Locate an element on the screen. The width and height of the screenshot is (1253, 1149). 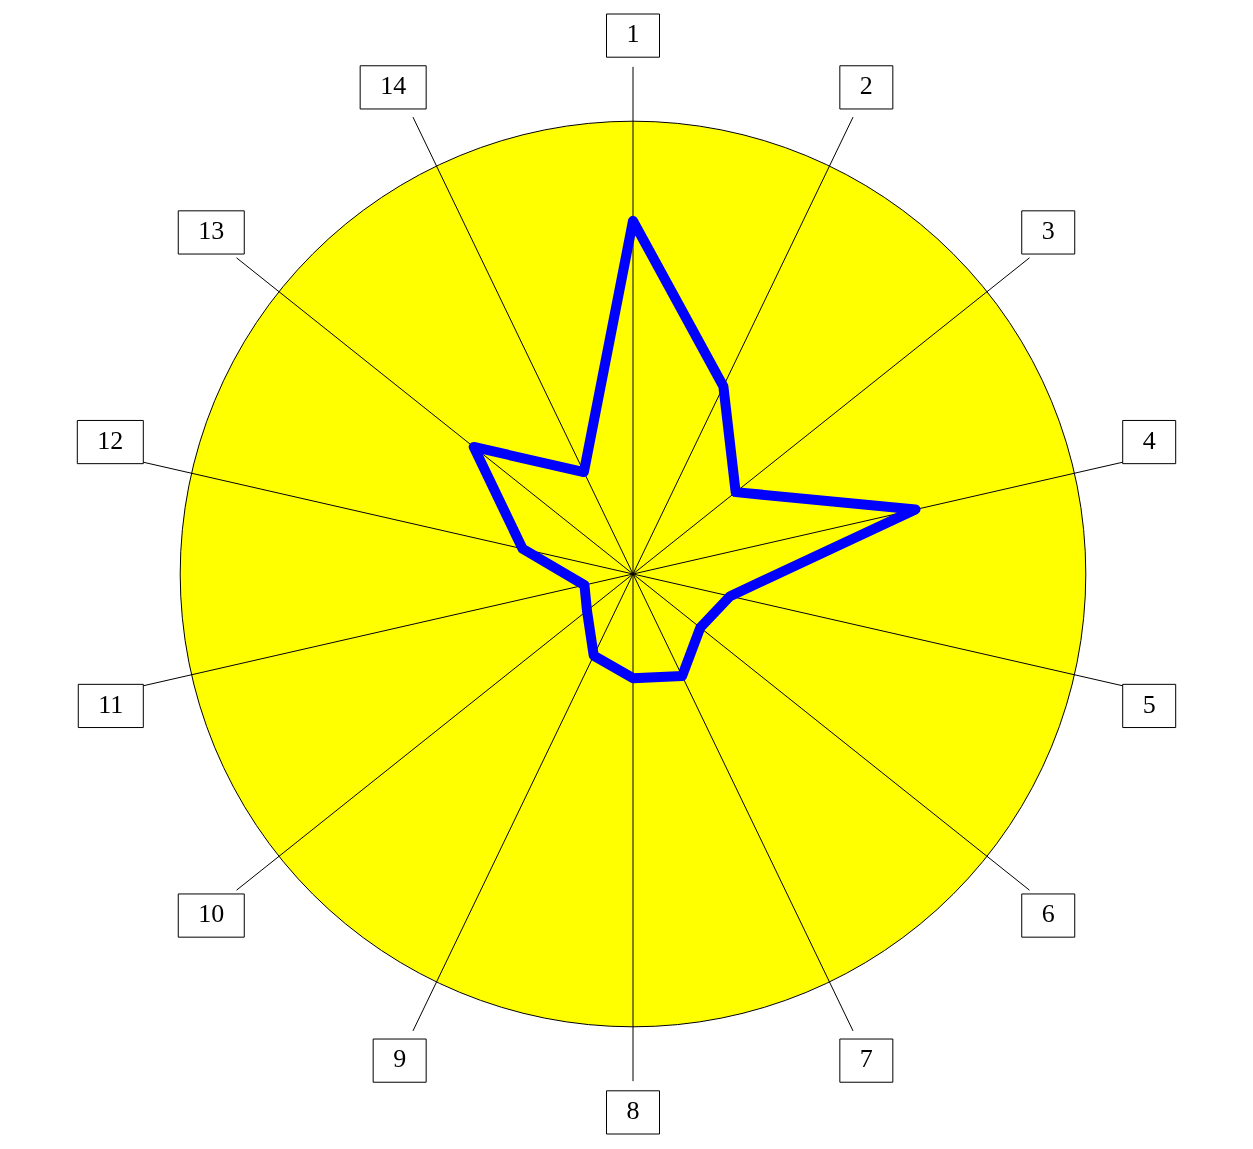
spoke-label: 12 is located at coordinates (110, 440).